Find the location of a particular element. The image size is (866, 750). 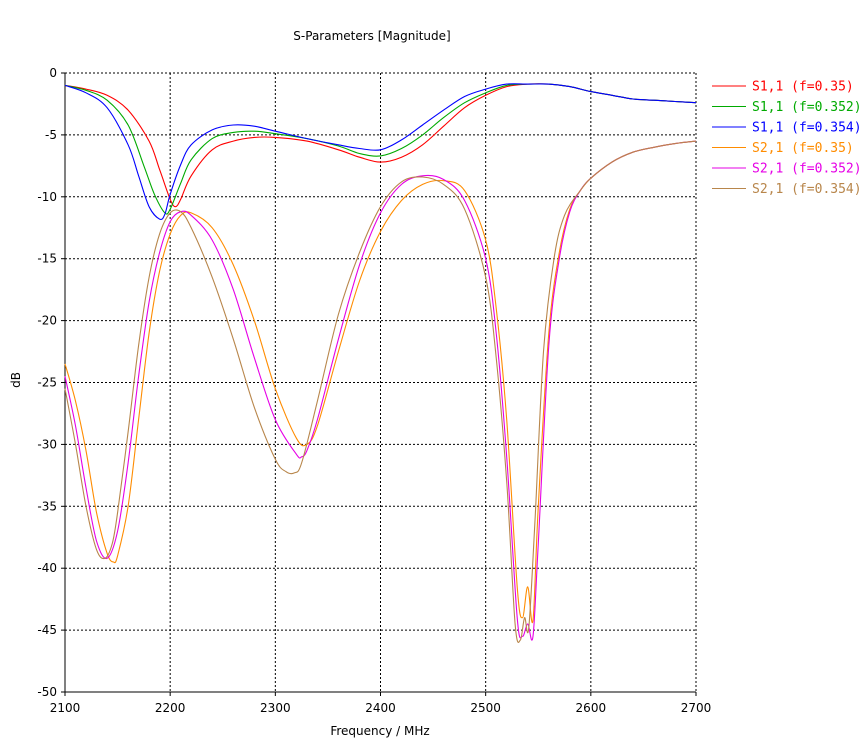

y-tick-label: 0 is located at coordinates (53, 73).